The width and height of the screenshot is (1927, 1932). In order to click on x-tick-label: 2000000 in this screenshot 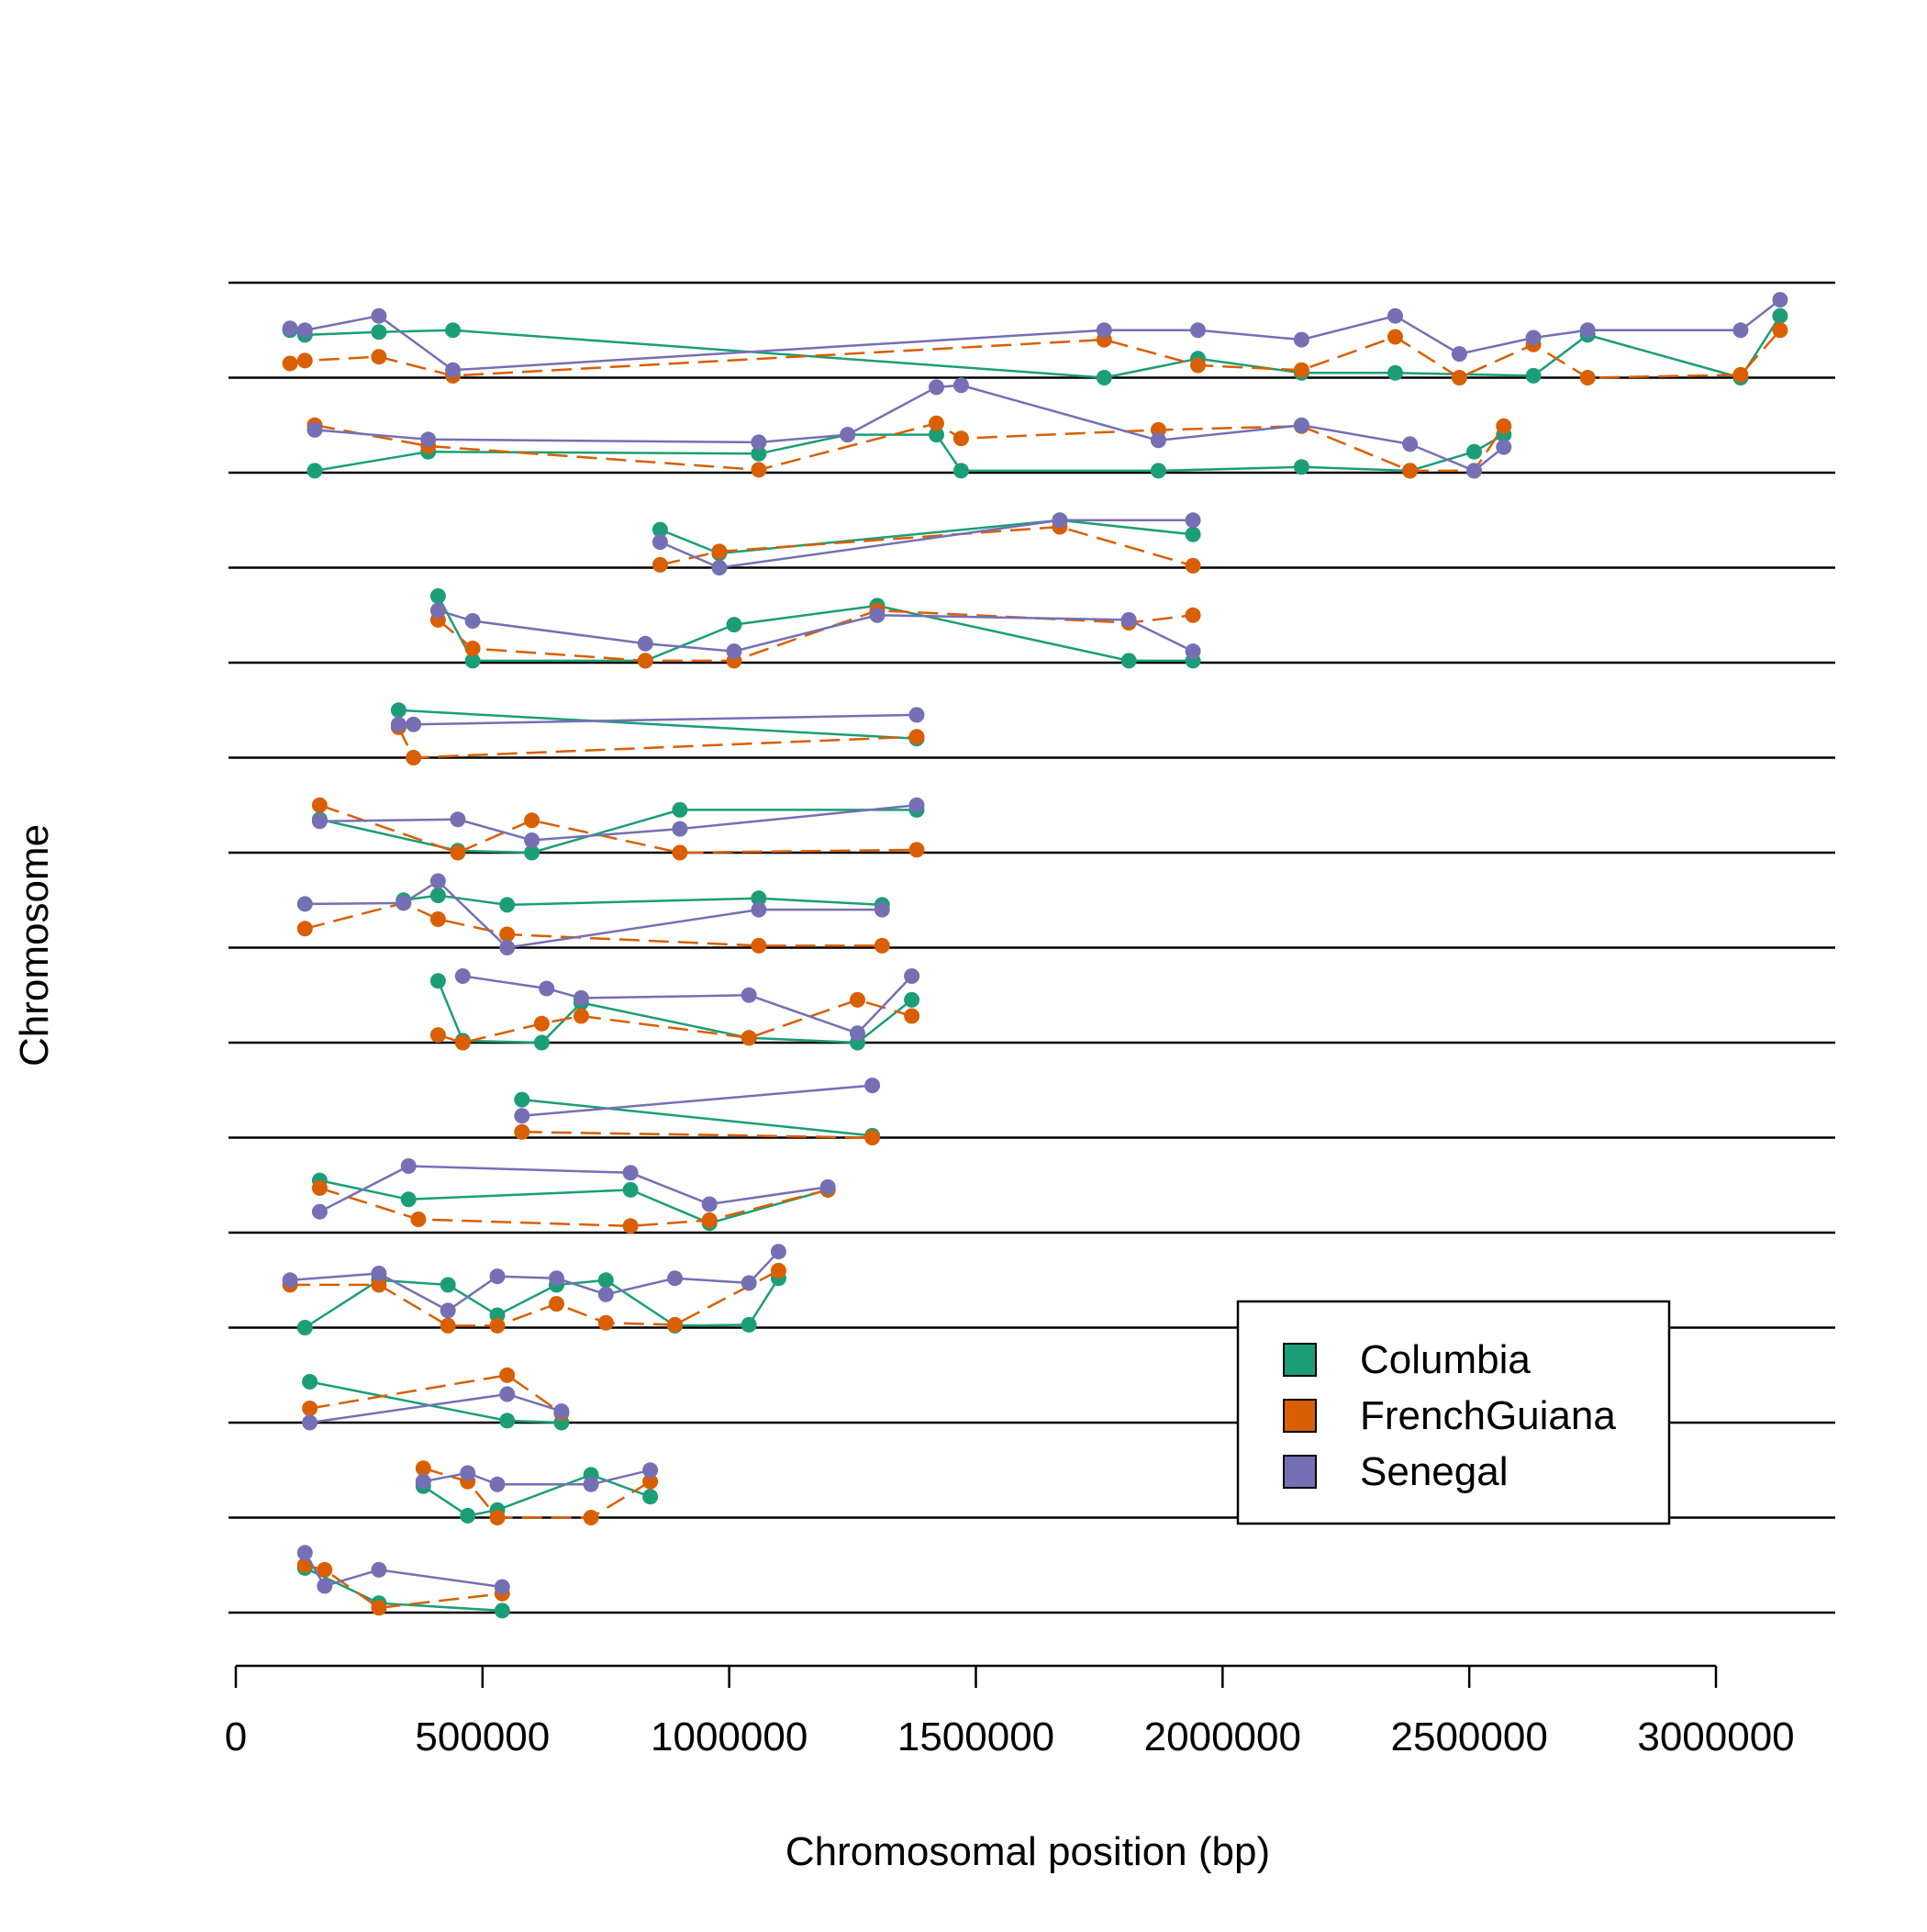, I will do `click(1222, 1736)`.